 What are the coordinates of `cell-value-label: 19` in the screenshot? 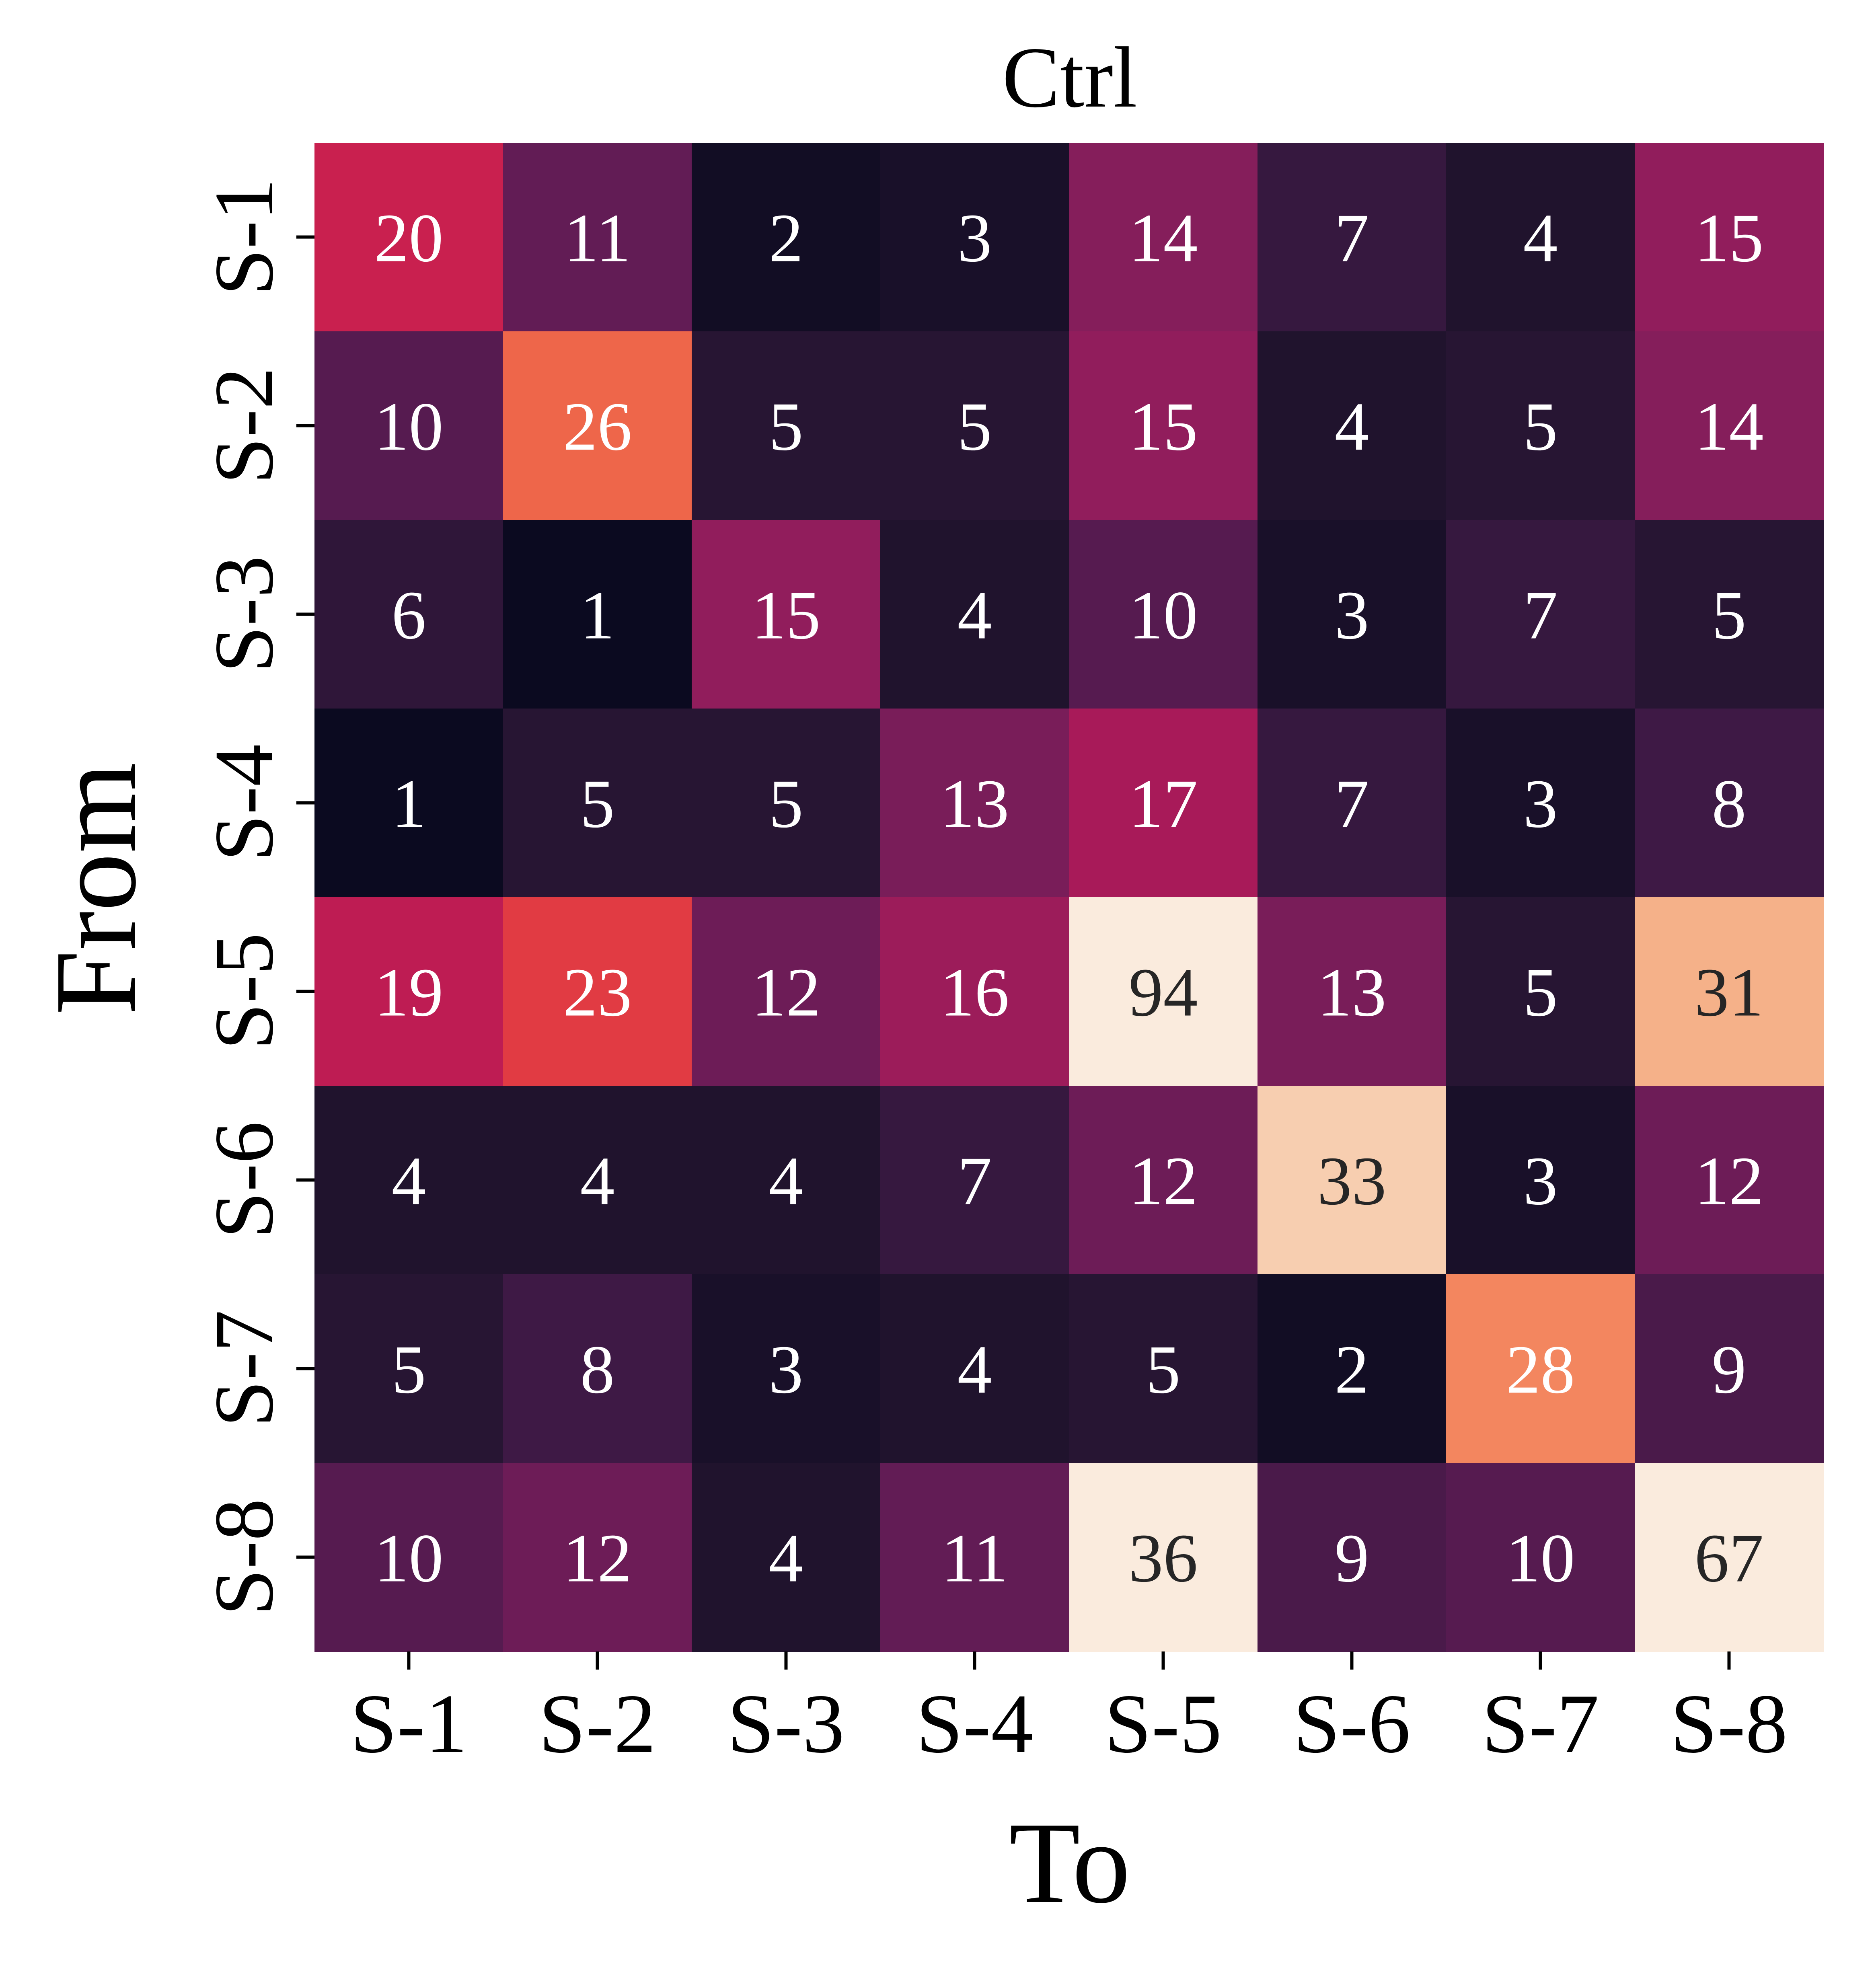 It's located at (409, 993).